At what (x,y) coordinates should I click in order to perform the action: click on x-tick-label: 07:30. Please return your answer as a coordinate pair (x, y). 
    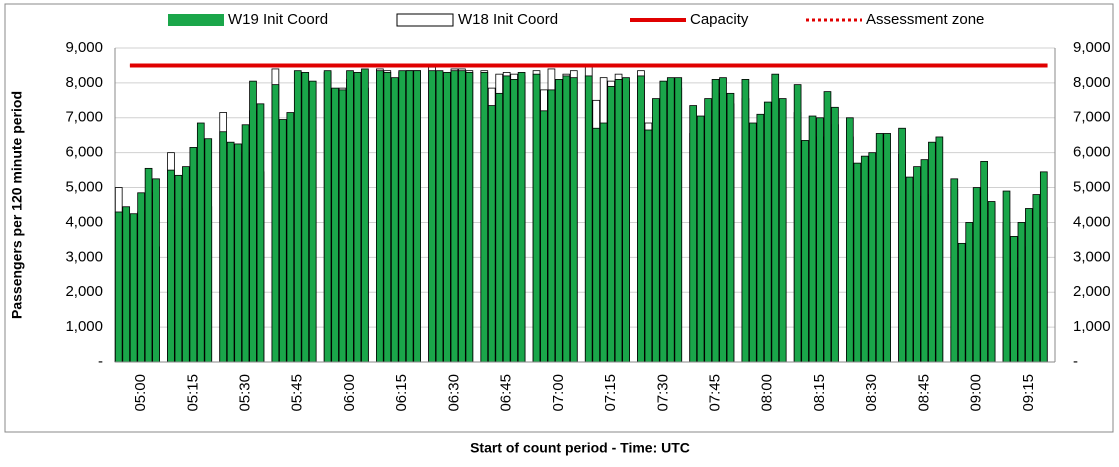
    Looking at the image, I should click on (662, 393).